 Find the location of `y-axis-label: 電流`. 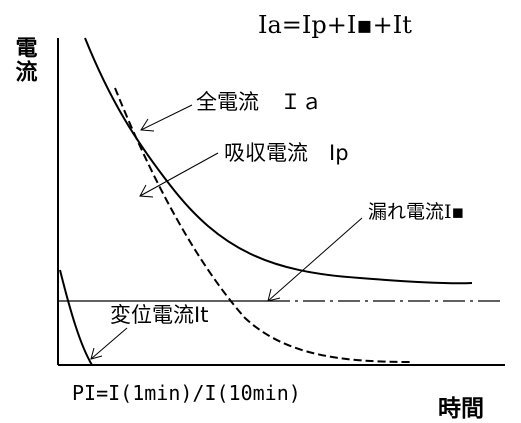

y-axis-label: 電流 is located at coordinates (25, 60).